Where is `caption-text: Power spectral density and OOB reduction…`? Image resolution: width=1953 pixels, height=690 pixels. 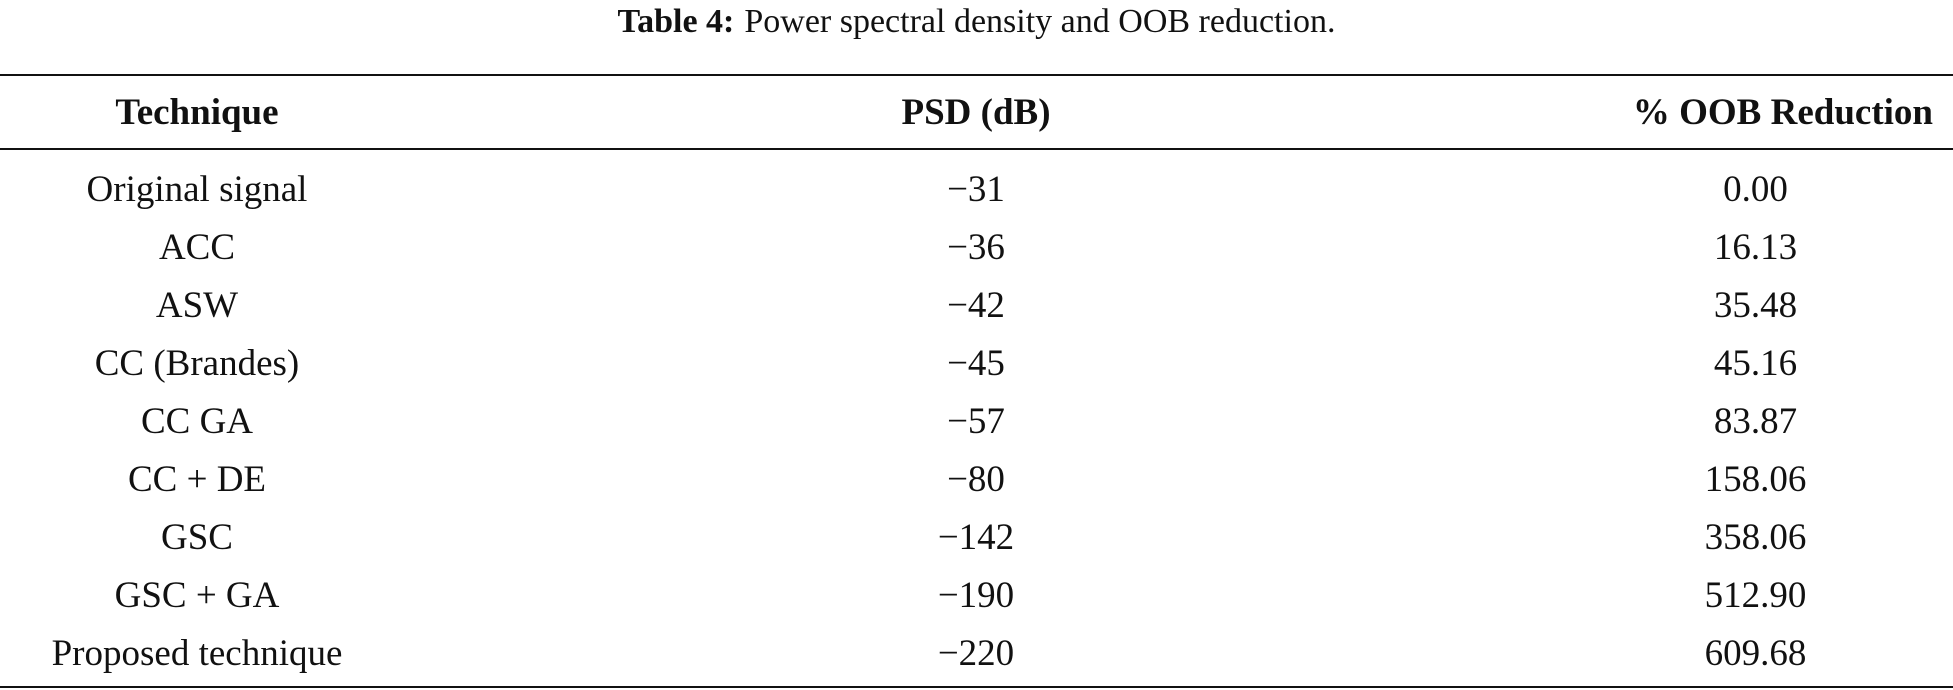
caption-text: Power spectral density and OOB reduction… is located at coordinates (1040, 21).